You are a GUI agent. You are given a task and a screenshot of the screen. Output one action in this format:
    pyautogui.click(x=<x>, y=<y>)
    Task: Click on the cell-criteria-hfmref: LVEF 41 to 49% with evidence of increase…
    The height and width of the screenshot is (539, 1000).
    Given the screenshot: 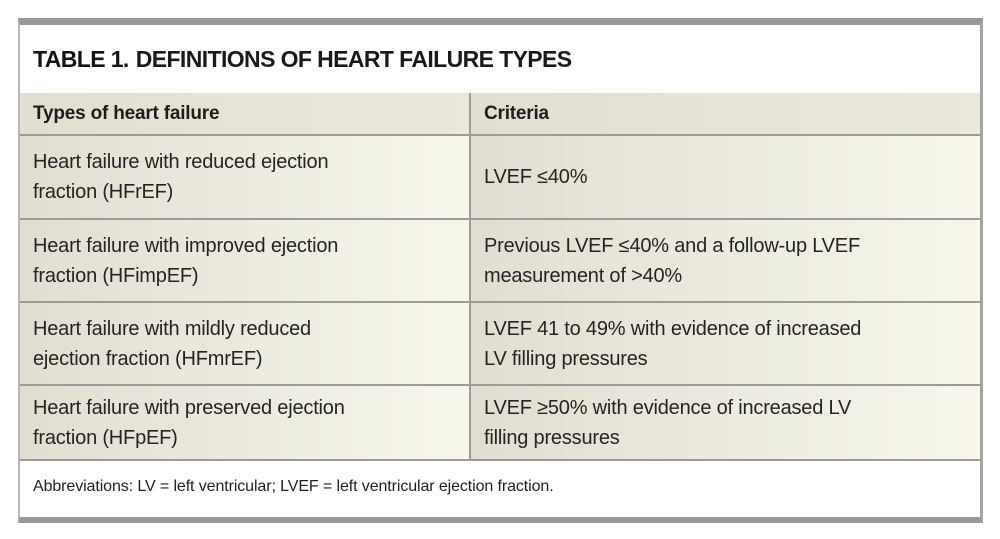 What is the action you would take?
    pyautogui.click(x=724, y=343)
    